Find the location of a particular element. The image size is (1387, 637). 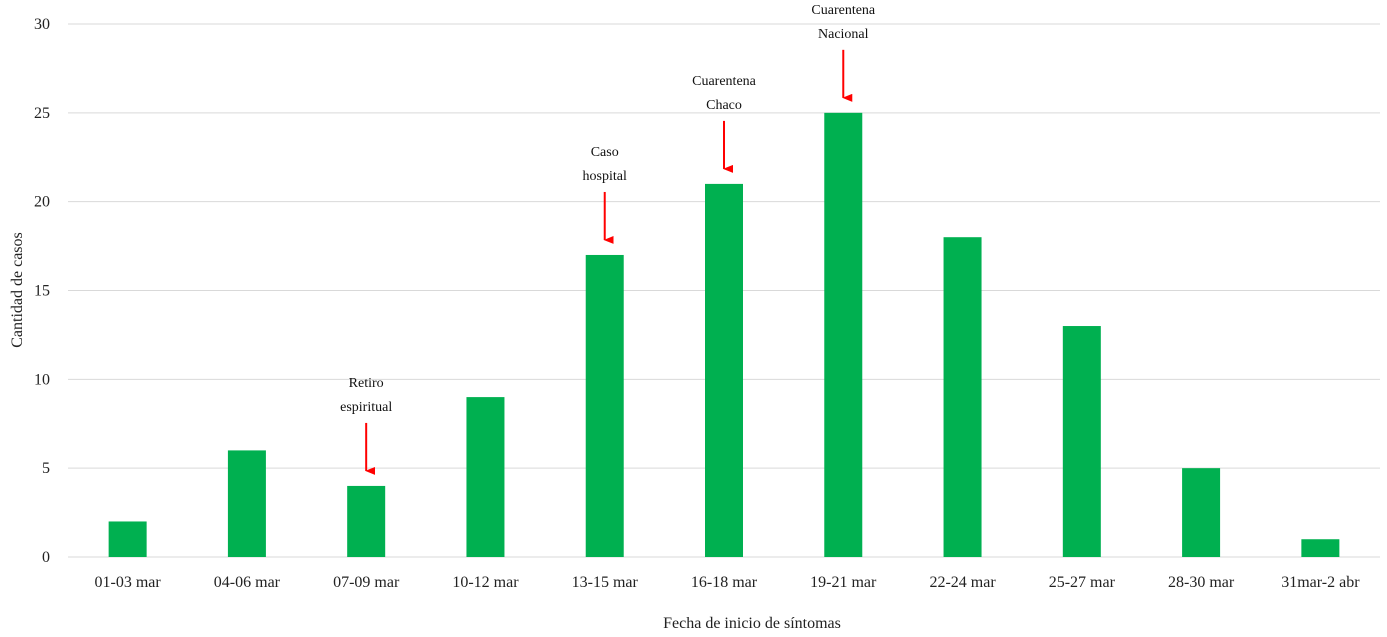

x-tick-label: 22-24 mar is located at coordinates (962, 582).